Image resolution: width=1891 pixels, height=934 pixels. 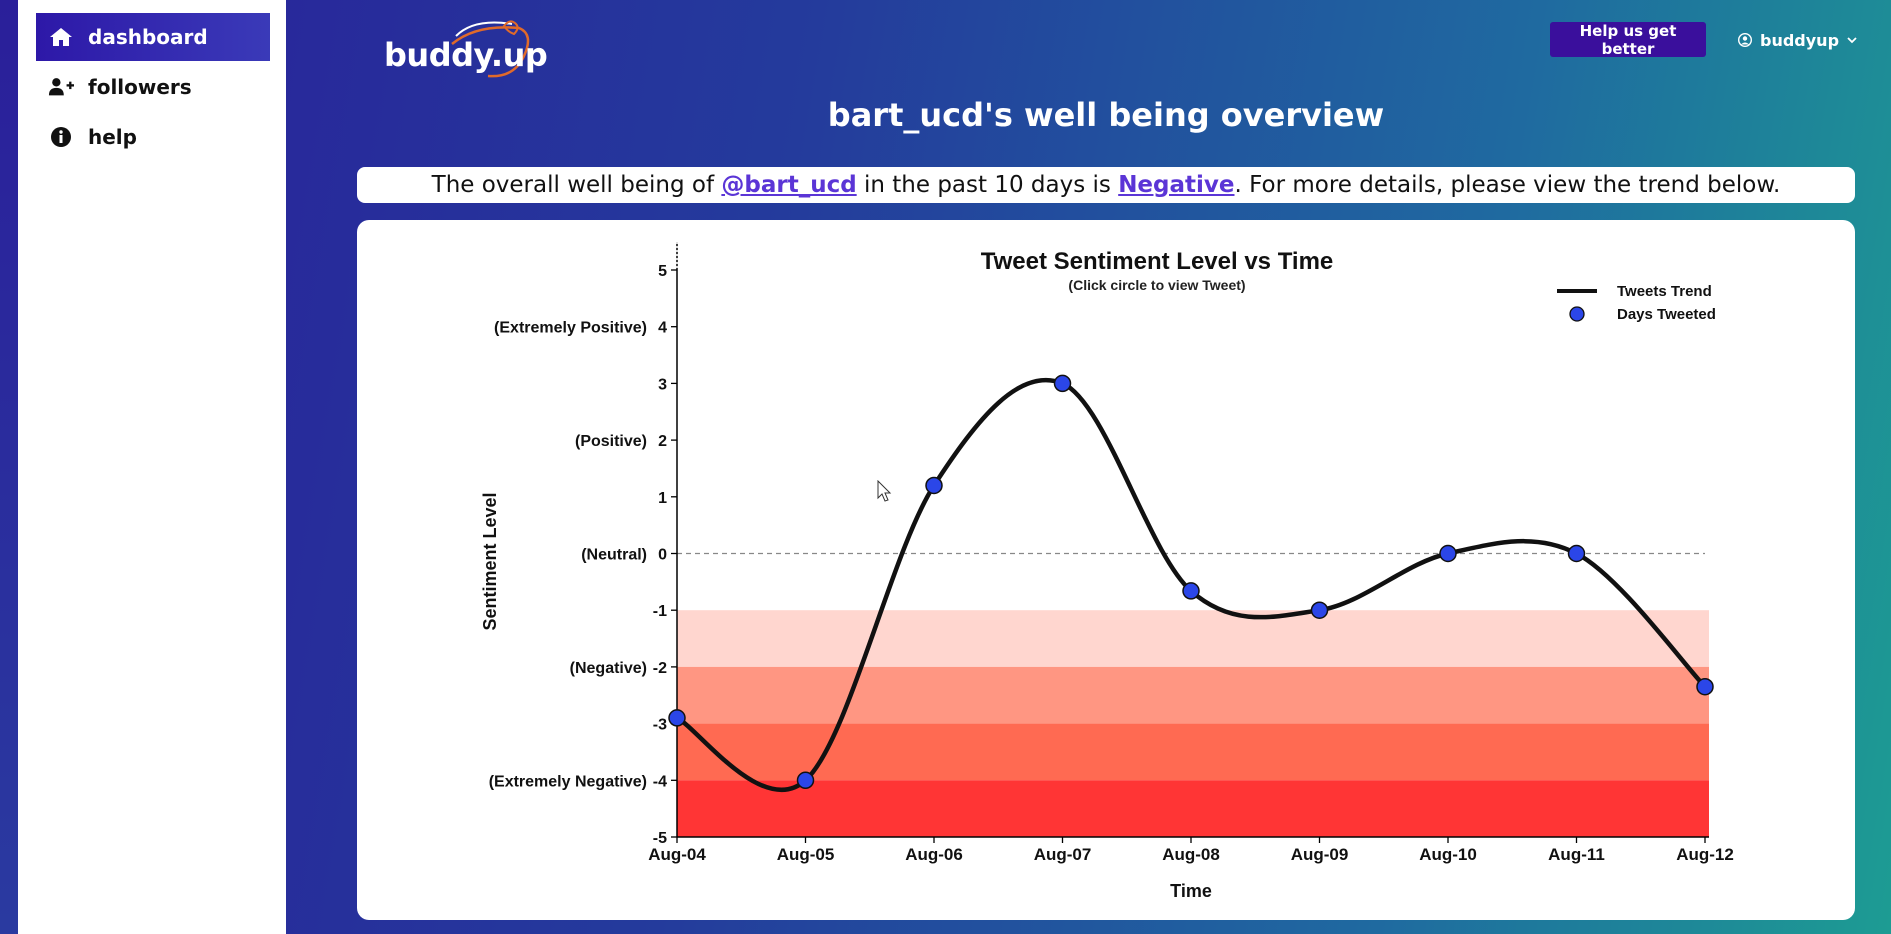 What do you see at coordinates (662, 555) in the screenshot?
I see `y-tick-label: 0` at bounding box center [662, 555].